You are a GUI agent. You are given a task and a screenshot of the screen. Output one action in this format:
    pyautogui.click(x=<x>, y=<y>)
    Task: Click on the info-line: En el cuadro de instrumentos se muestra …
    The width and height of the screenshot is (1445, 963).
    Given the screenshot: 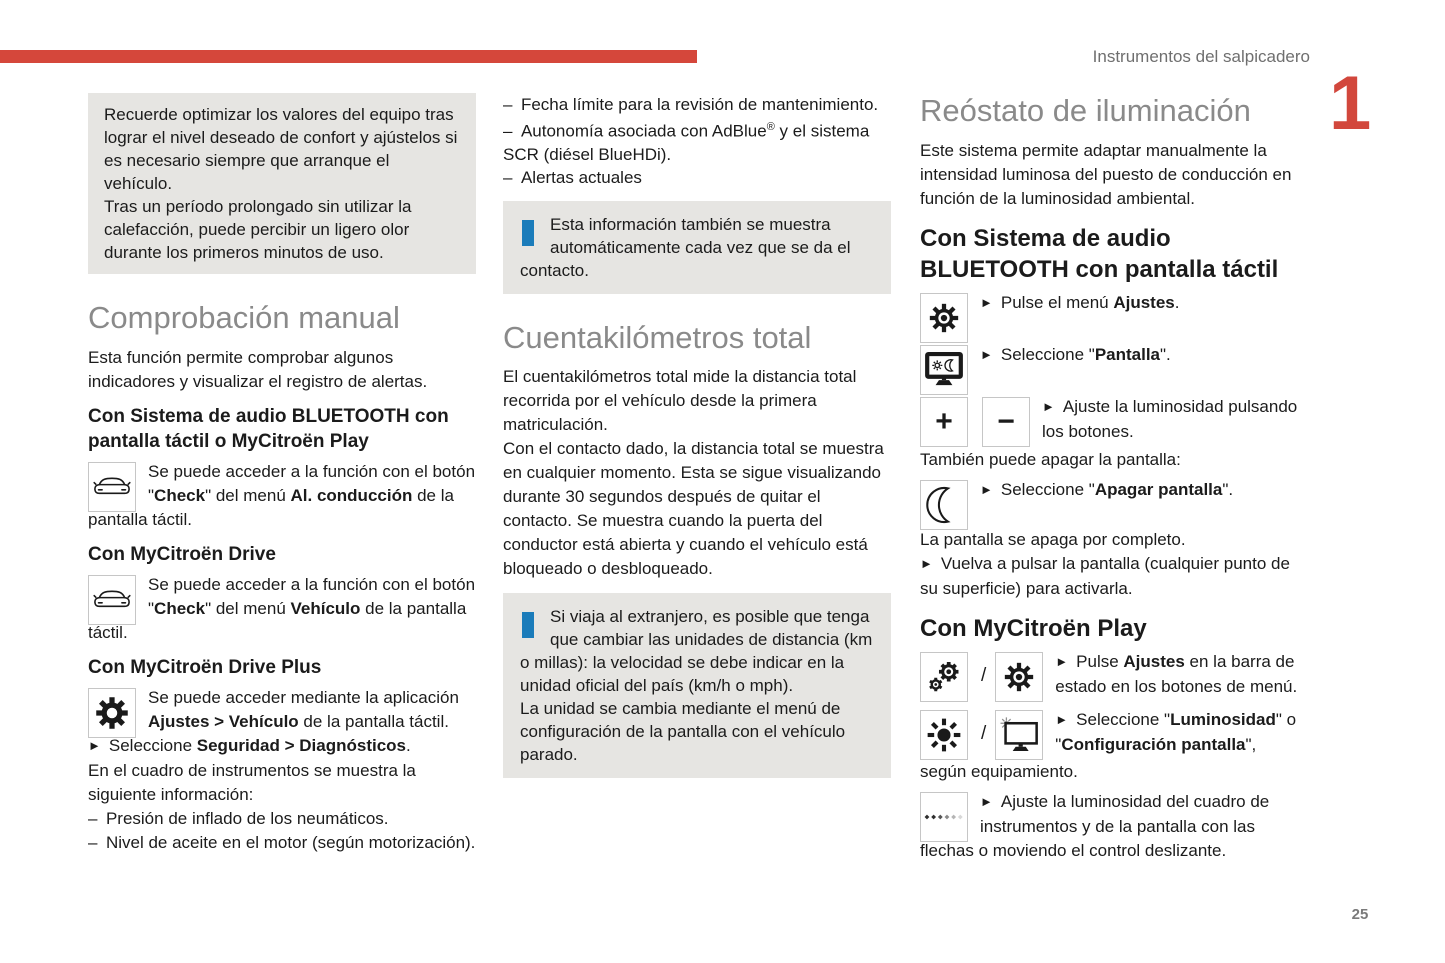 What is the action you would take?
    pyautogui.click(x=252, y=782)
    